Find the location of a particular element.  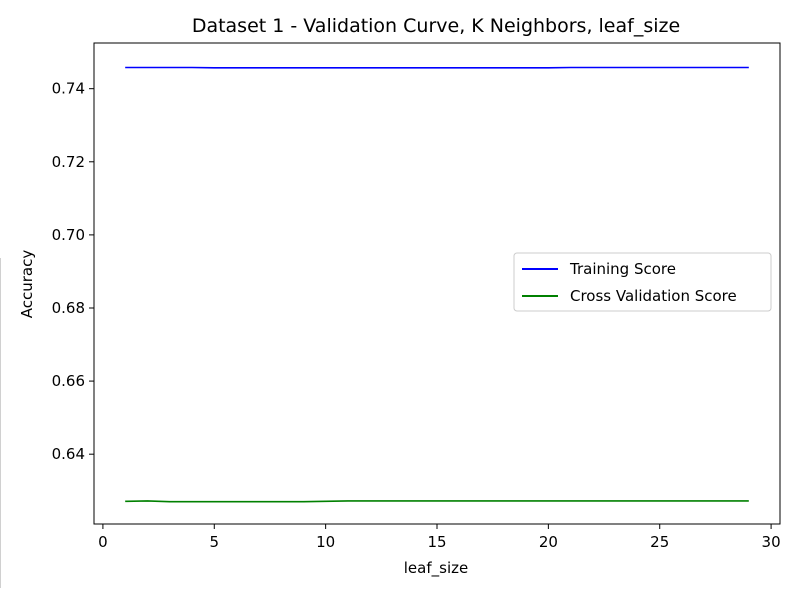

y-tick-label: 0.72 is located at coordinates (68, 162).